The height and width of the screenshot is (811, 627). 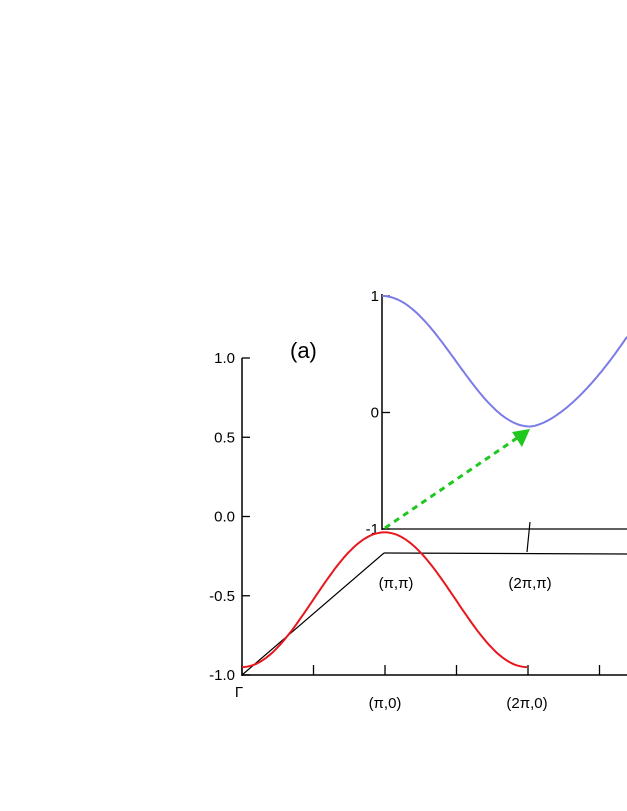 What do you see at coordinates (239, 692) in the screenshot?
I see `k-label-gamma: Γ` at bounding box center [239, 692].